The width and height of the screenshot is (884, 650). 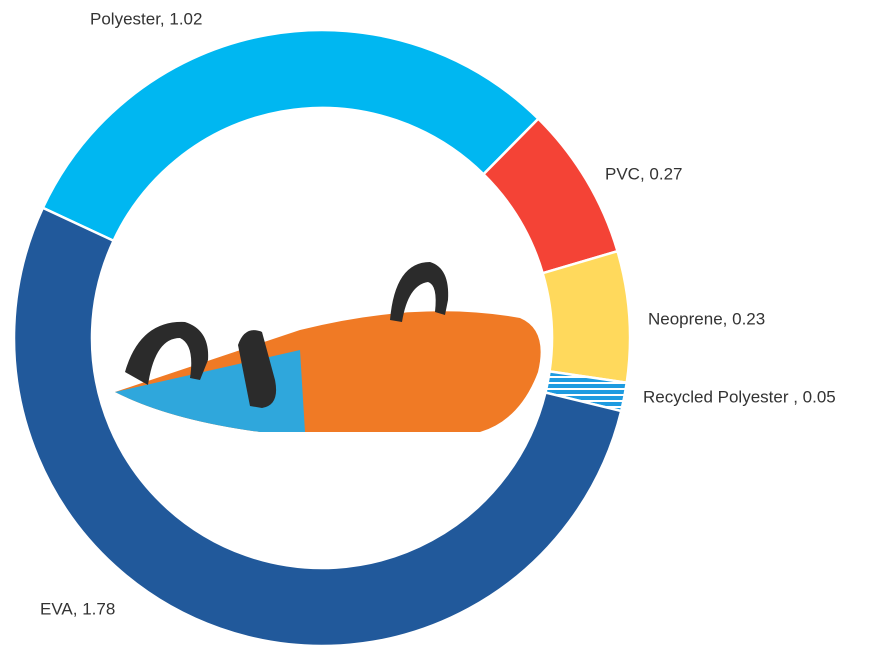 What do you see at coordinates (706, 318) in the screenshot?
I see `segment-label: Neoprene, 0.23` at bounding box center [706, 318].